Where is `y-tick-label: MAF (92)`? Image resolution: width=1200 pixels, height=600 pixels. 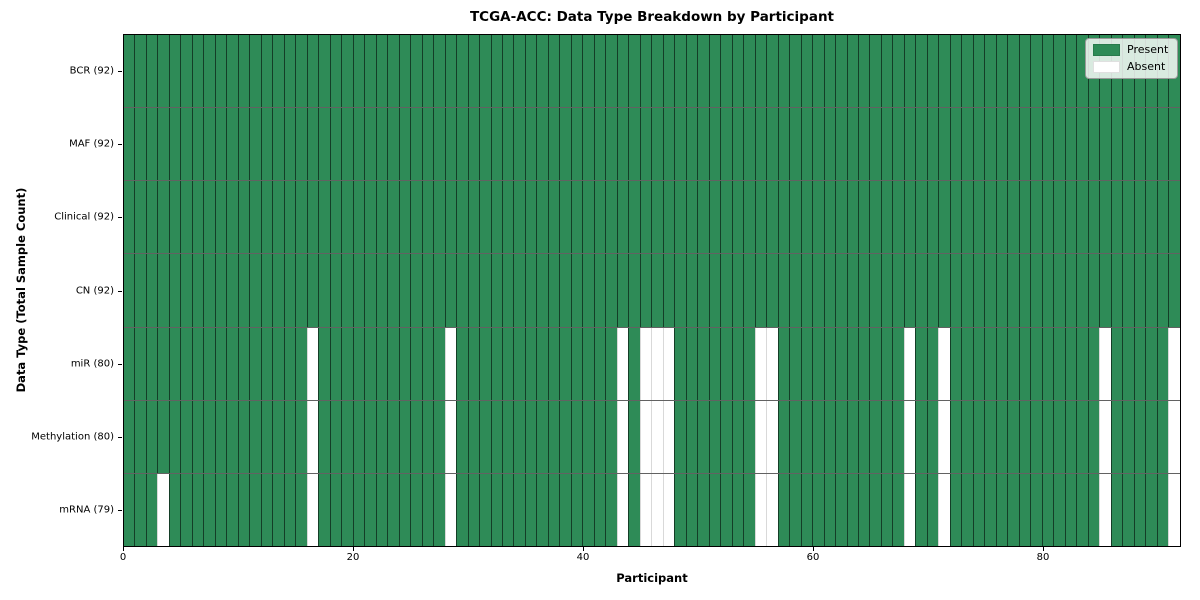 y-tick-label: MAF (92) is located at coordinates (91, 144).